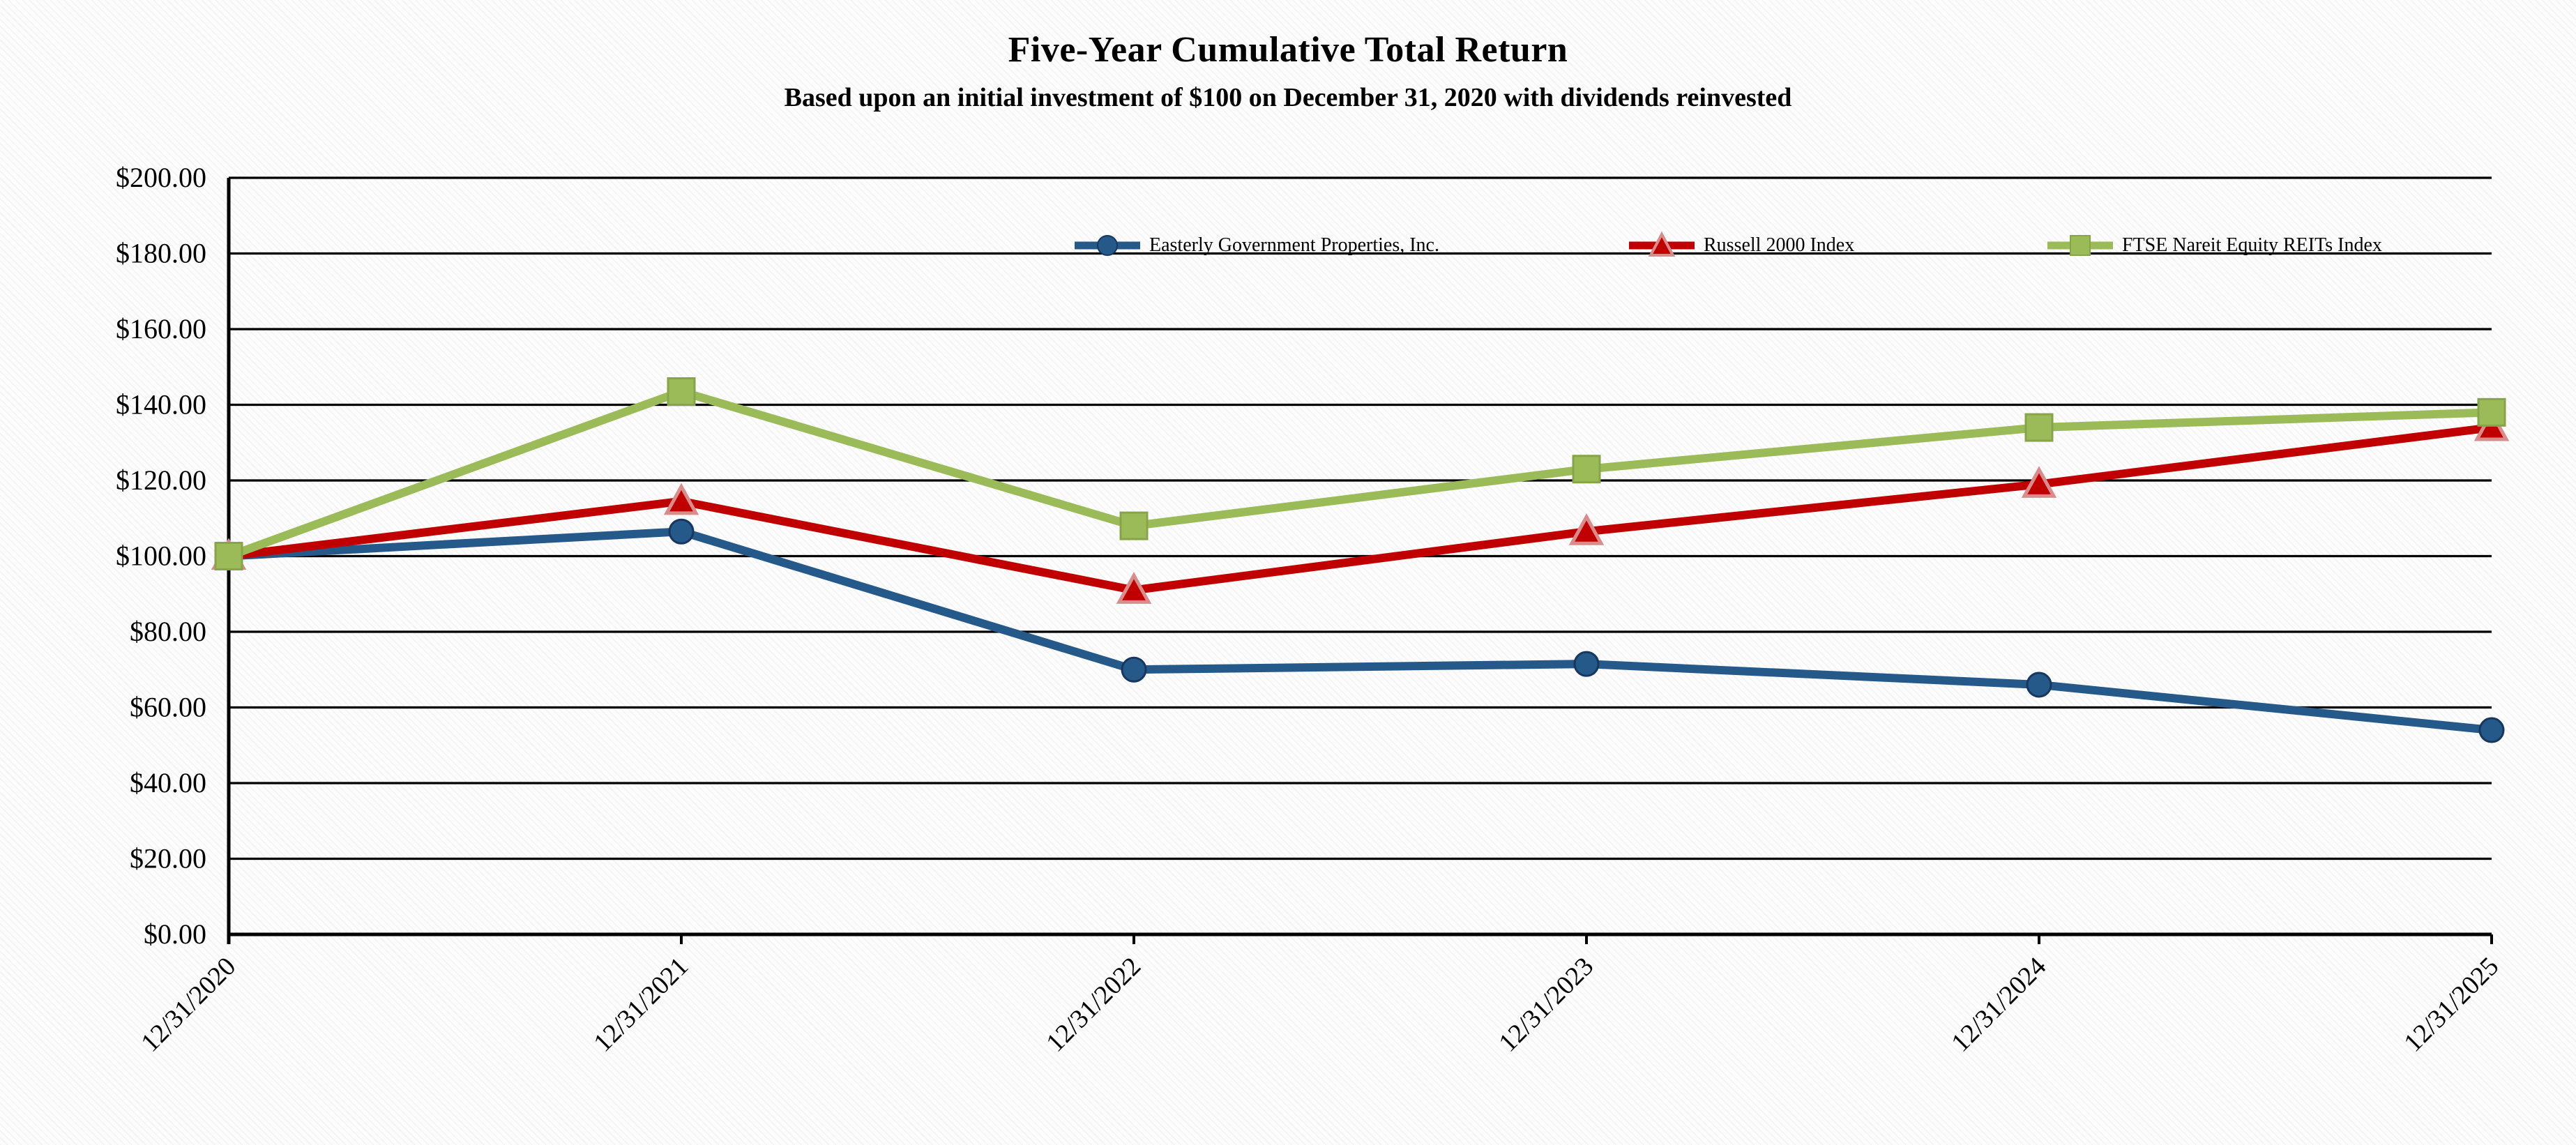  Describe the element at coordinates (1294, 245) in the screenshot. I see `legend-label-easterly: Easterly Government Properties, Inc.` at that location.